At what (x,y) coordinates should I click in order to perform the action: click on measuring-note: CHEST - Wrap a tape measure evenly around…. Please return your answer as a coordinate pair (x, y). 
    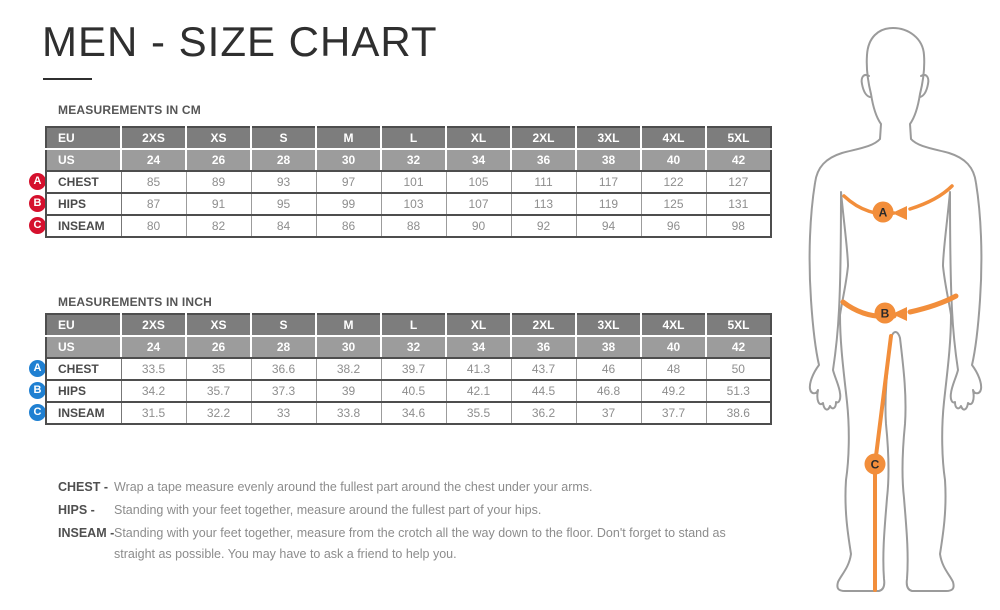
    Looking at the image, I should click on (411, 487).